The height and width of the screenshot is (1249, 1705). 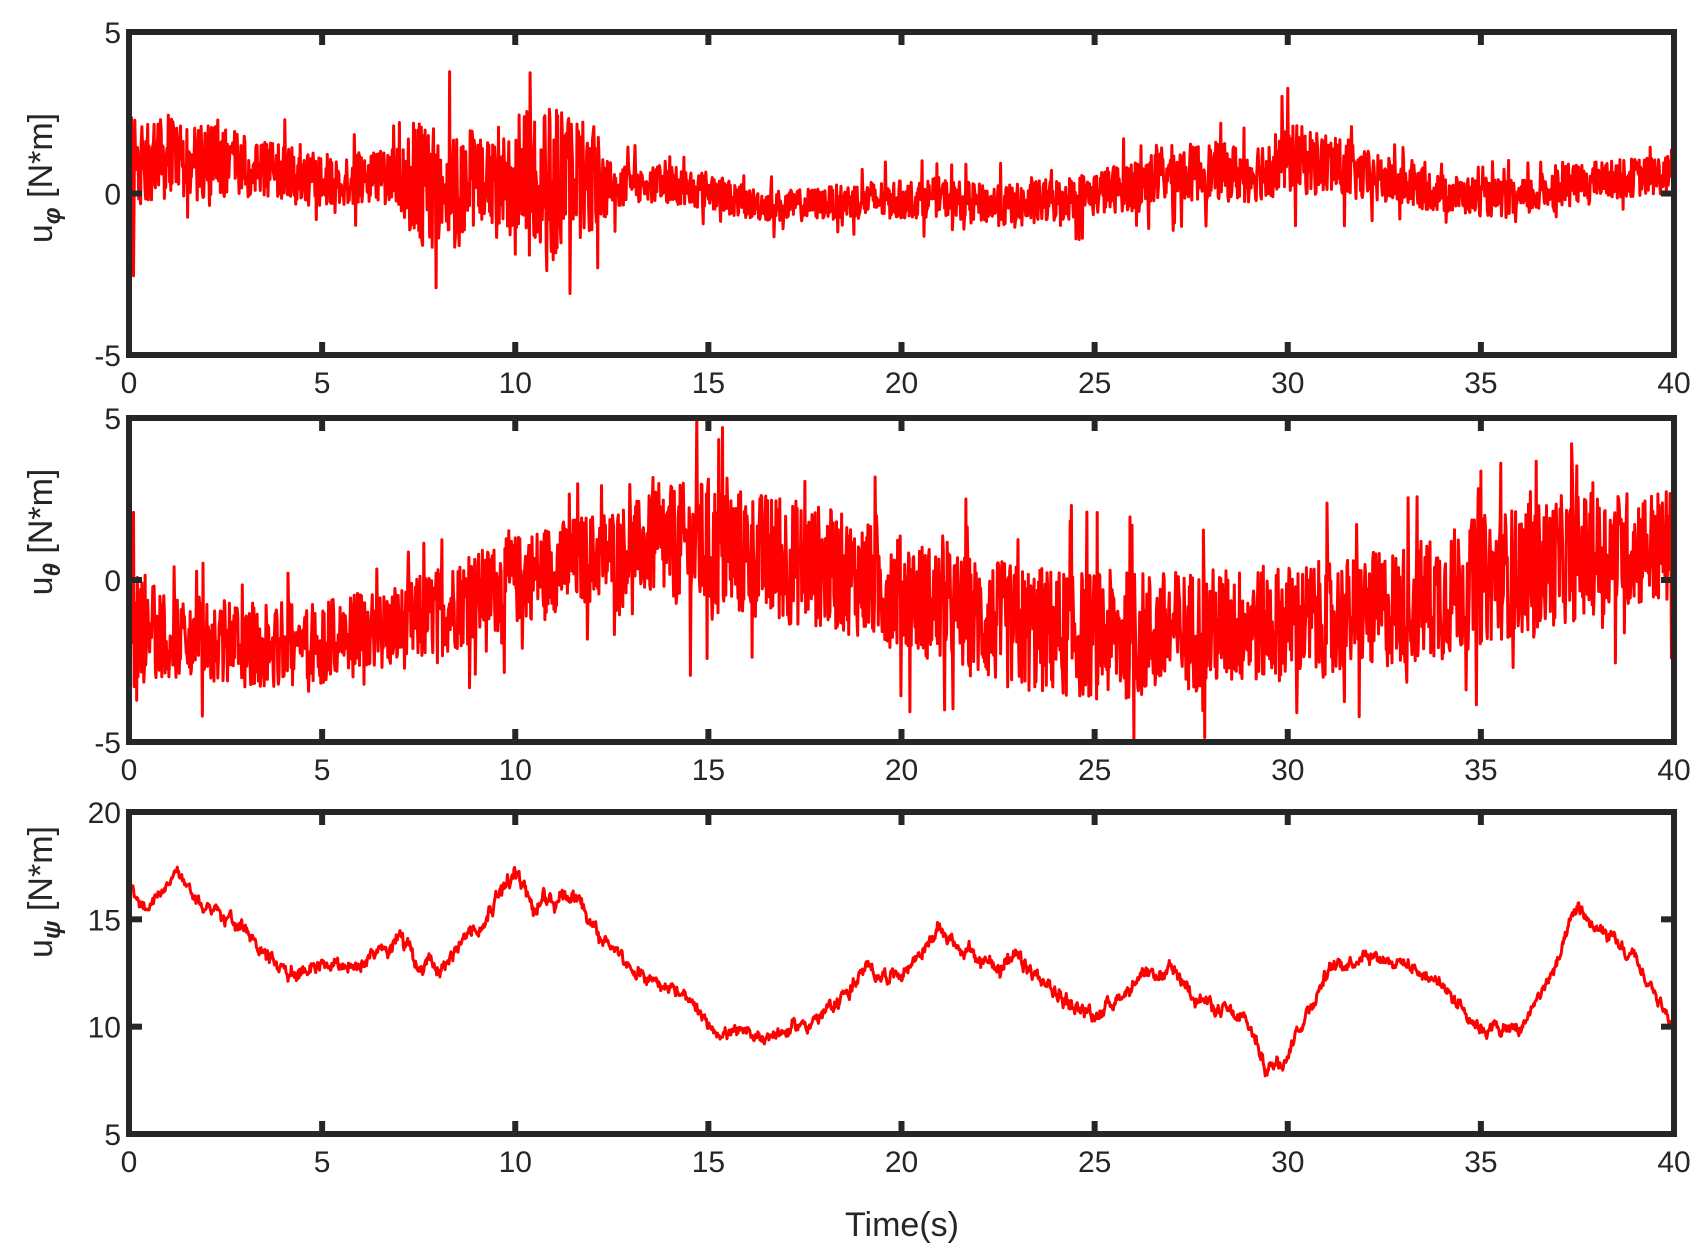 What do you see at coordinates (44, 178) in the screenshot?
I see `y-axis-label-u-phi: uφ [N*m]` at bounding box center [44, 178].